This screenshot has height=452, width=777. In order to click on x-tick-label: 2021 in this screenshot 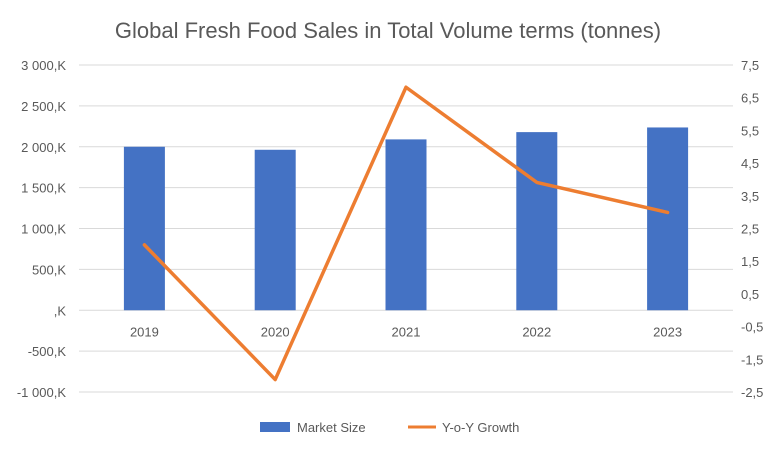, I will do `click(406, 331)`.